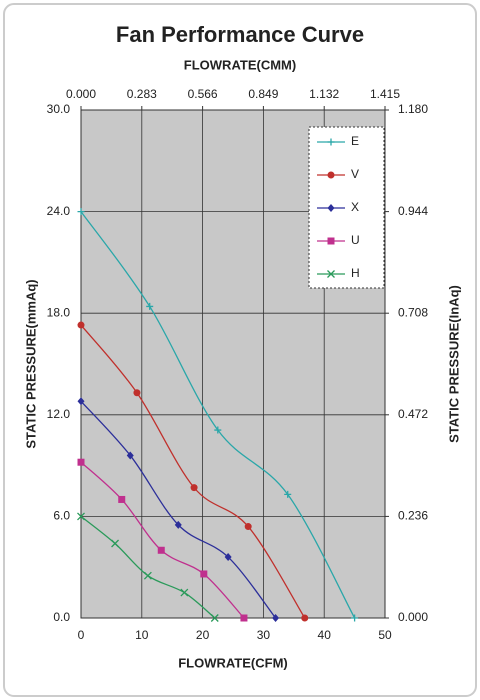 The height and width of the screenshot is (700, 480). What do you see at coordinates (385, 635) in the screenshot?
I see `x-tick-label: 50` at bounding box center [385, 635].